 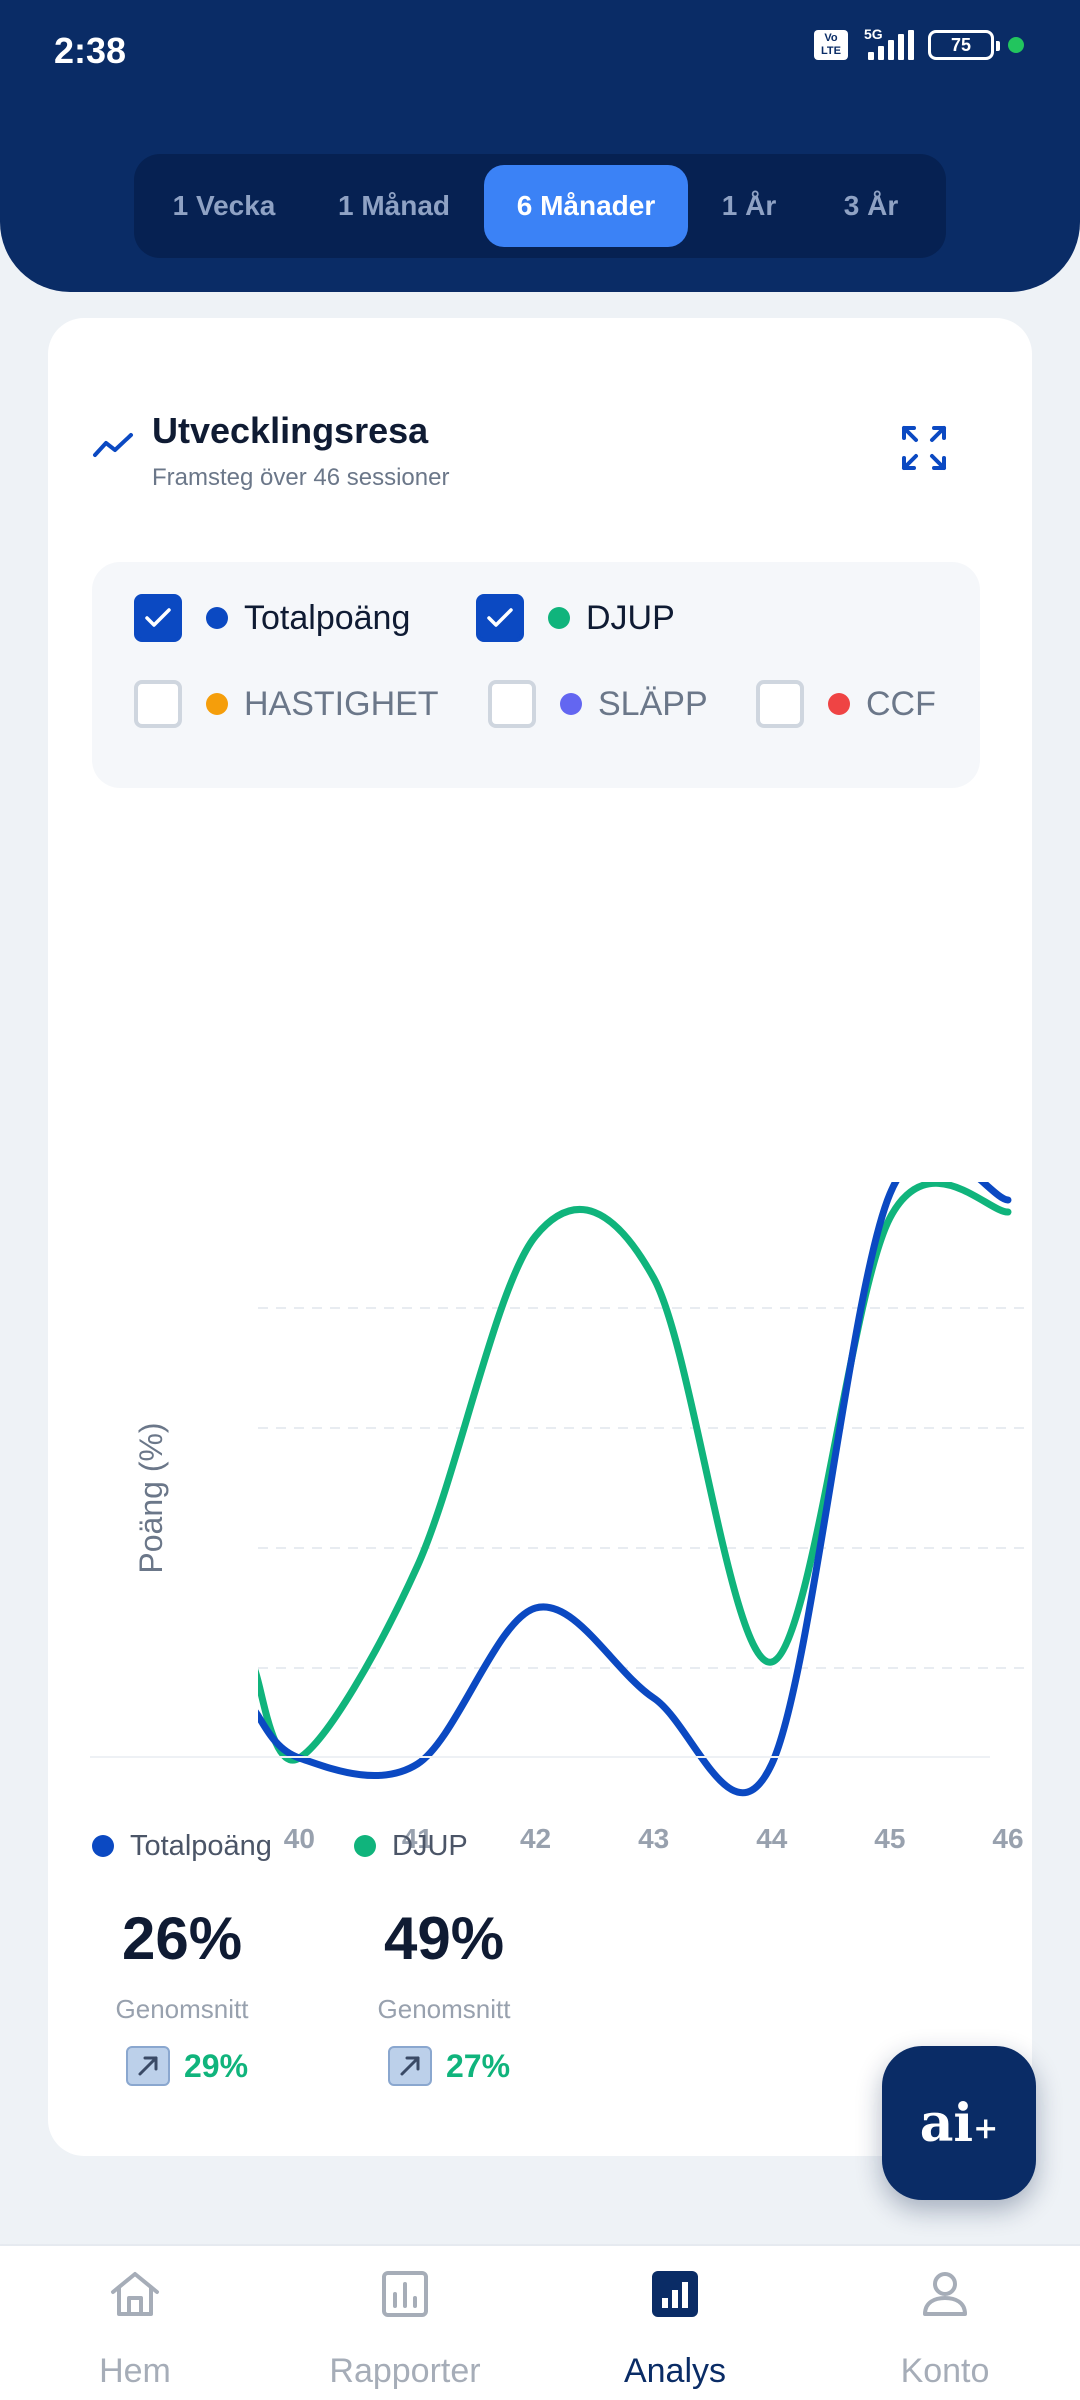 I want to click on legend-label: DJUP, so click(x=630, y=617).